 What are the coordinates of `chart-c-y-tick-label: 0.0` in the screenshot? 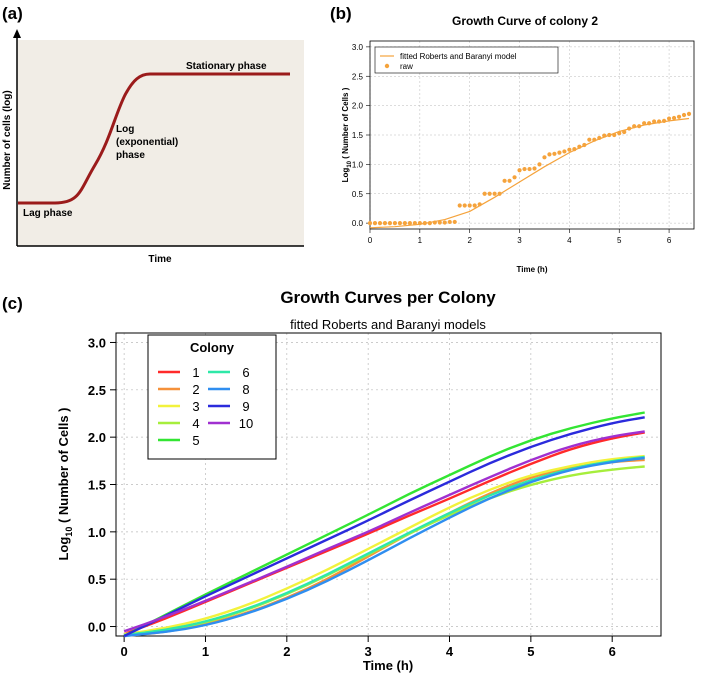 It's located at (97, 627).